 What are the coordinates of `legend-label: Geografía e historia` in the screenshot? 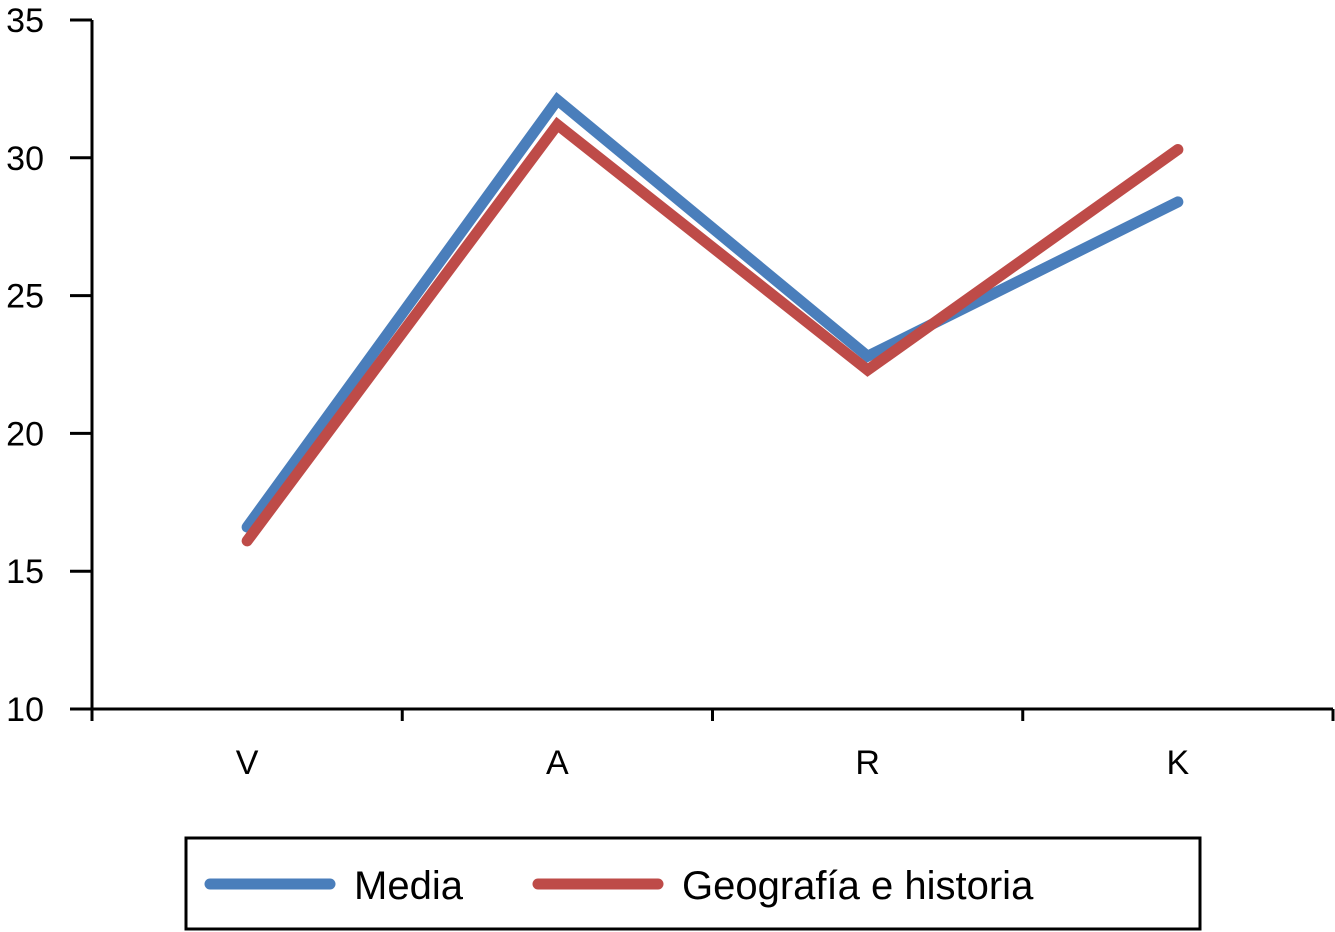 It's located at (858, 886).